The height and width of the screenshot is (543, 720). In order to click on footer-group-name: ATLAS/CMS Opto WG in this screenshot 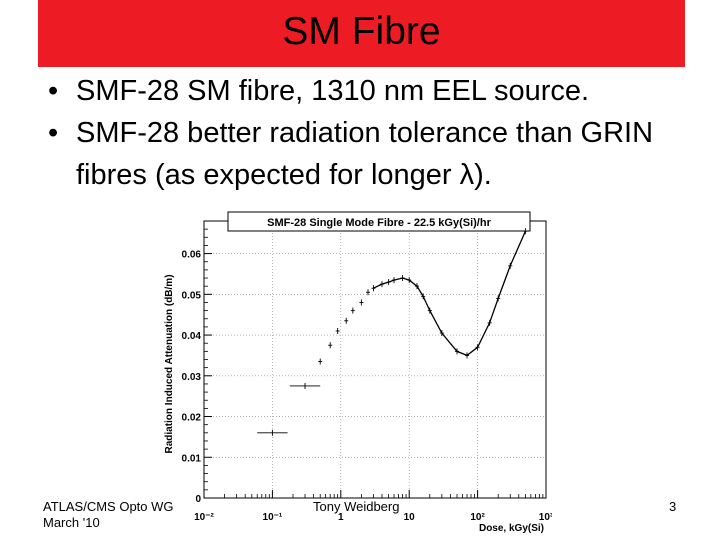, I will do `click(108, 506)`.